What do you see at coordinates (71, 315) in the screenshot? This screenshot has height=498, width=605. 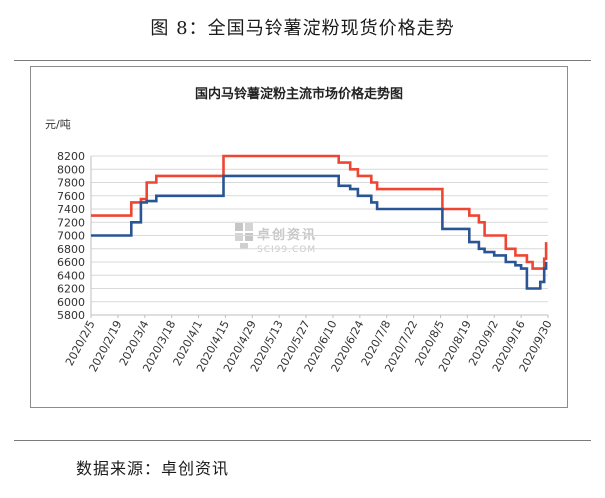 I see `y-tick-label: 5800` at bounding box center [71, 315].